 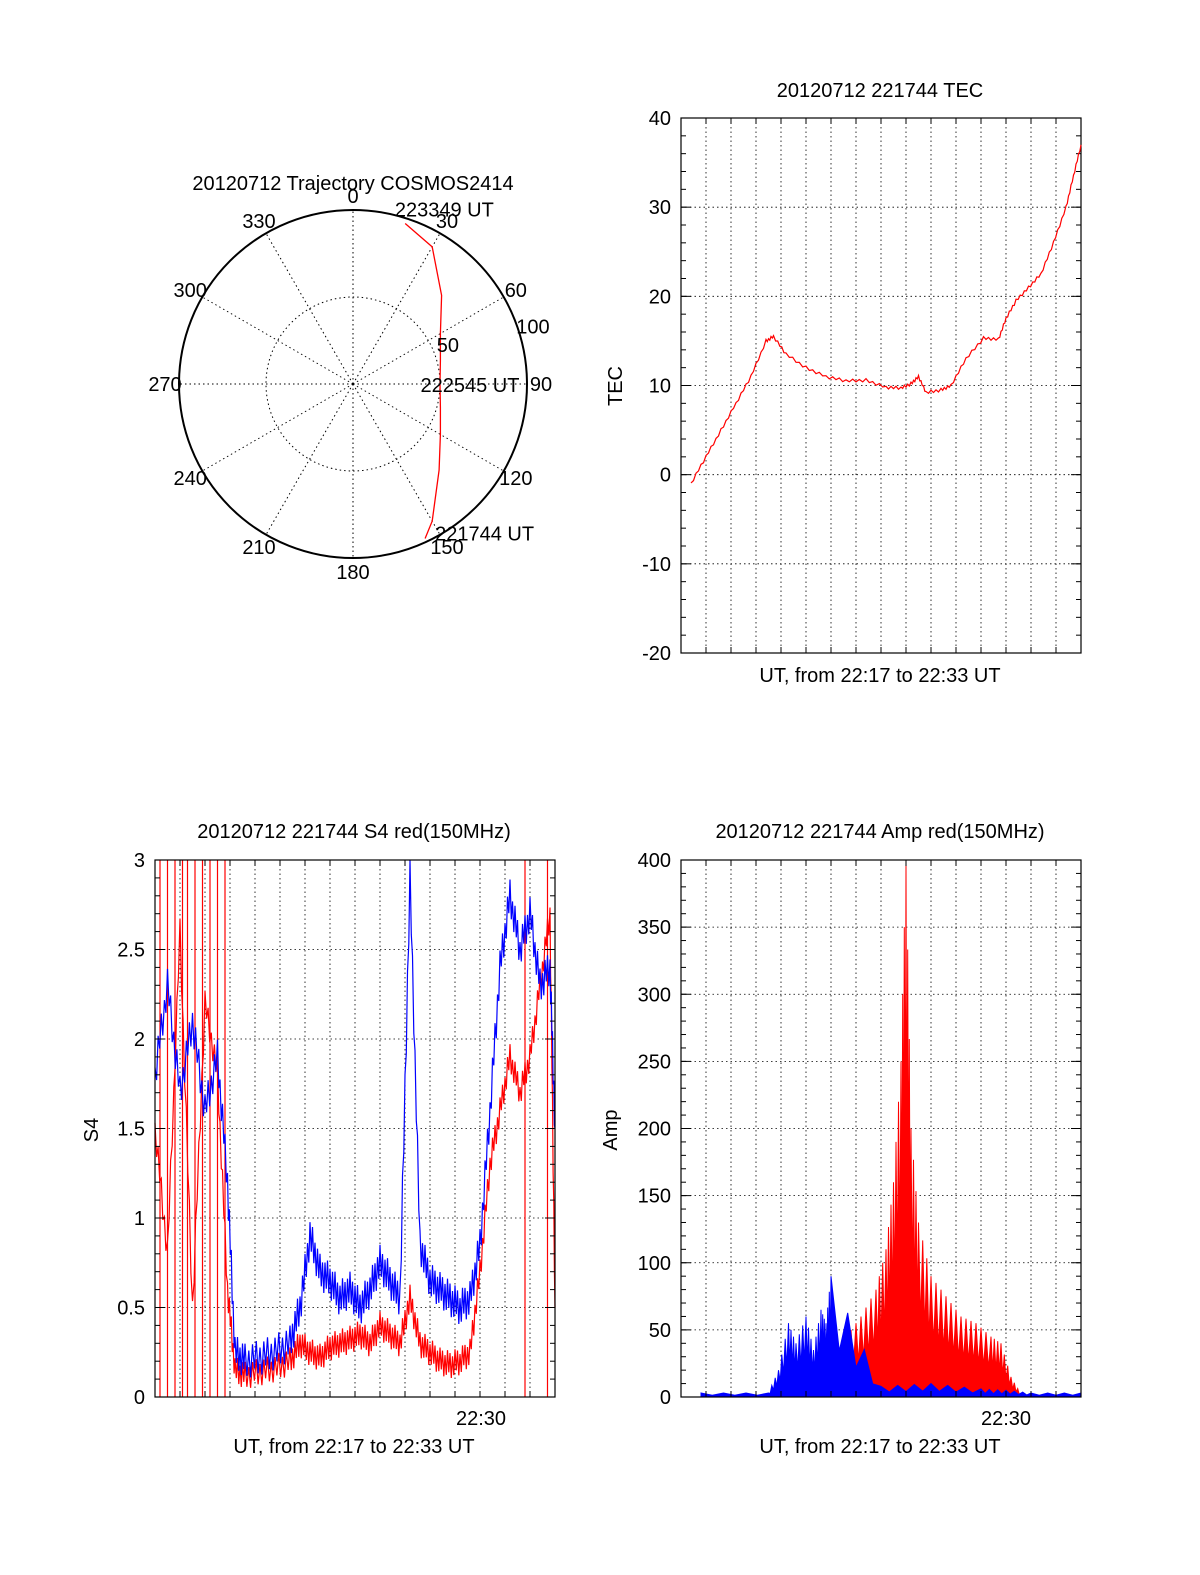 I want to click on polar-trajectory-line, so click(x=423, y=381).